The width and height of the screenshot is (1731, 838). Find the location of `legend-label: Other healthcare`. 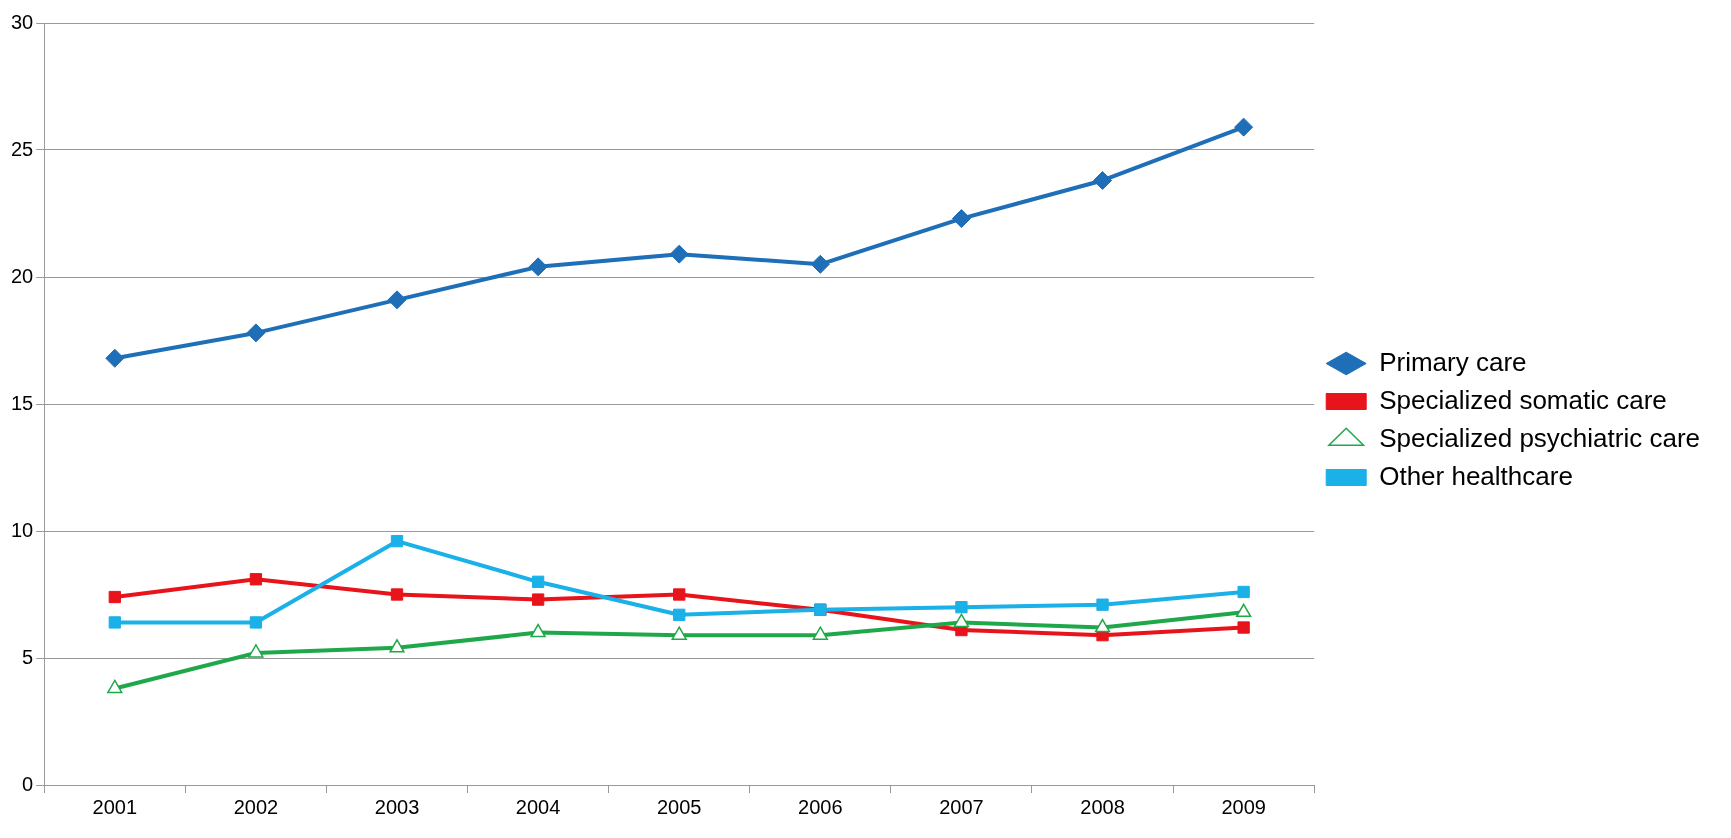

legend-label: Other healthcare is located at coordinates (1476, 475).